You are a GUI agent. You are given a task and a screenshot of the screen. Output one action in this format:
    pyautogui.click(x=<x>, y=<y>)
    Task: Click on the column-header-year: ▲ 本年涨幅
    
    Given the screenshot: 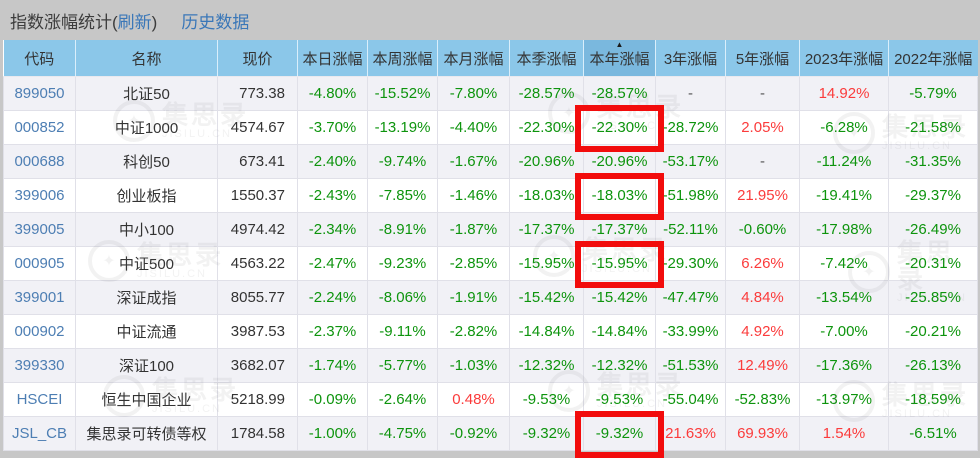 What is the action you would take?
    pyautogui.click(x=619, y=58)
    